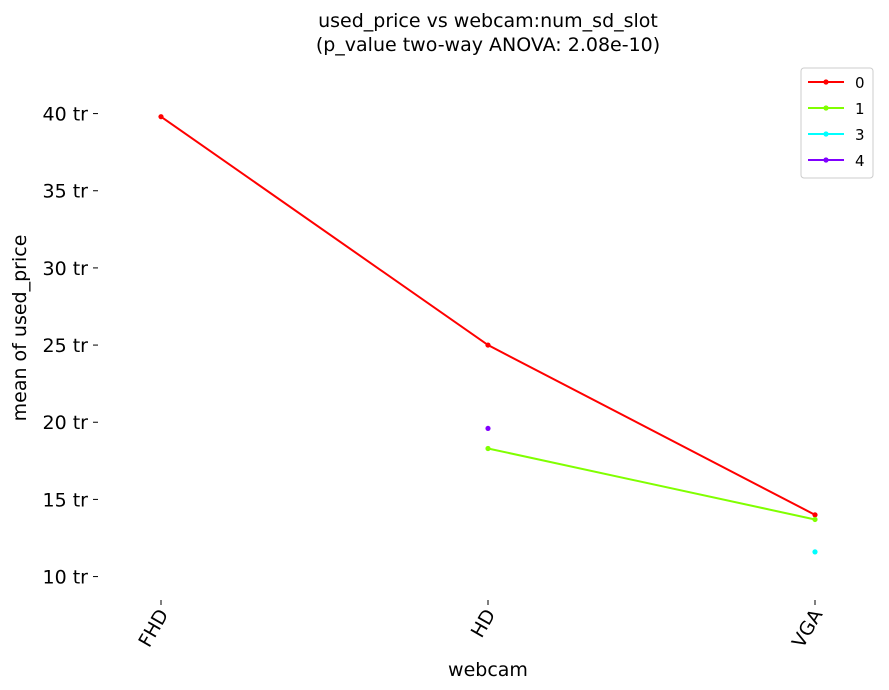 The image size is (889, 690). Describe the element at coordinates (20, 328) in the screenshot. I see `y-axis-label: mean of used_price` at that location.